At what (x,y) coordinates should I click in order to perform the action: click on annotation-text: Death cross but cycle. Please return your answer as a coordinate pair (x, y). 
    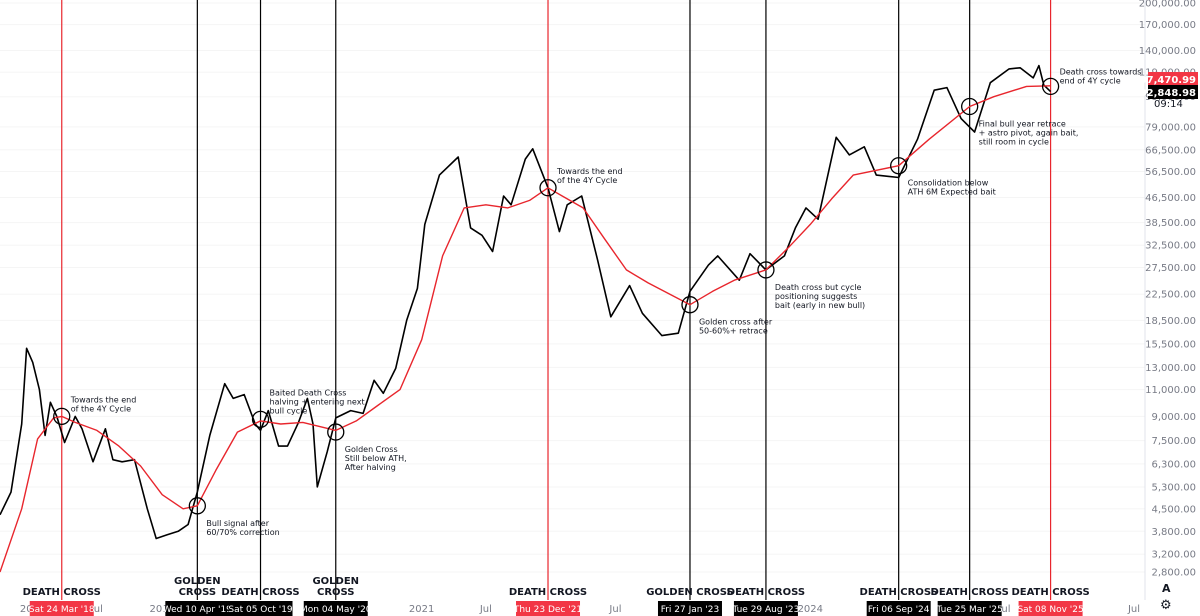
    Looking at the image, I should click on (818, 287).